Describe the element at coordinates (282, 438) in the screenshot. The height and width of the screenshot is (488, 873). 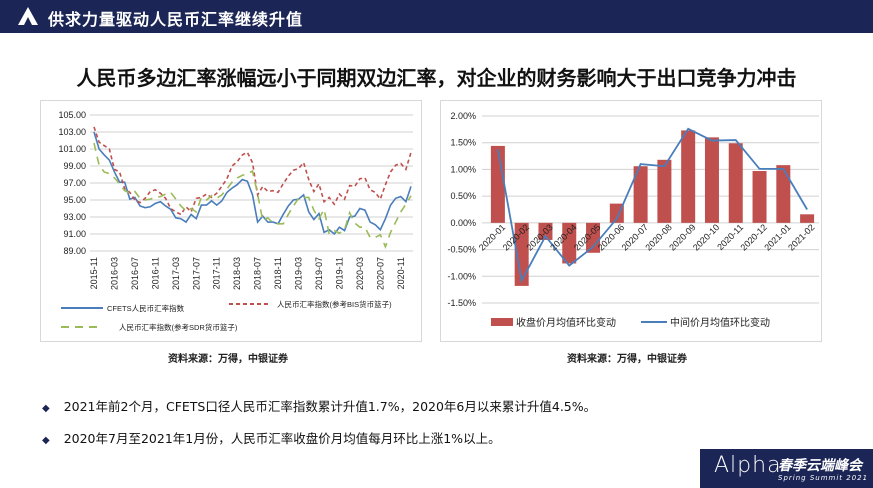
I see `bullet-text: 2020年7月至2021年1月份，人民币汇率收盘价月均值每月环比上涨1%以上。` at that location.